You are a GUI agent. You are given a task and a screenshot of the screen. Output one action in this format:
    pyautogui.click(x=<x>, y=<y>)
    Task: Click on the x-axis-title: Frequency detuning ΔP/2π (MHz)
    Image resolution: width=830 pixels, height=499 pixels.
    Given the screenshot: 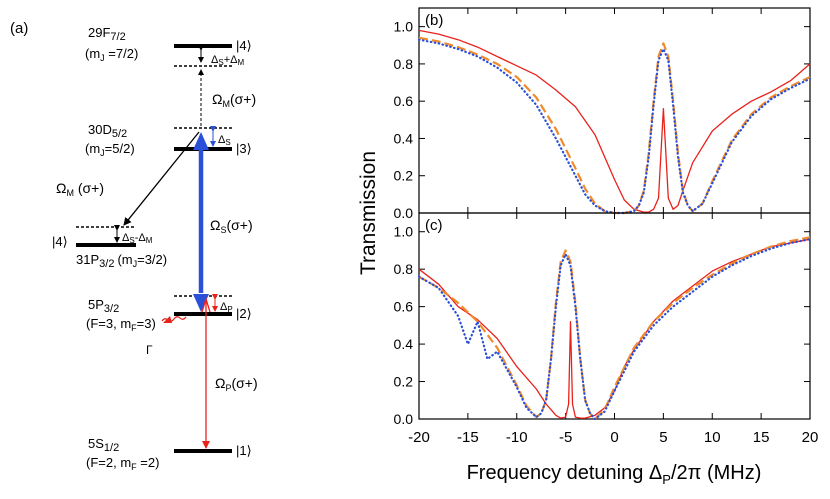 What is the action you would take?
    pyautogui.click(x=614, y=474)
    